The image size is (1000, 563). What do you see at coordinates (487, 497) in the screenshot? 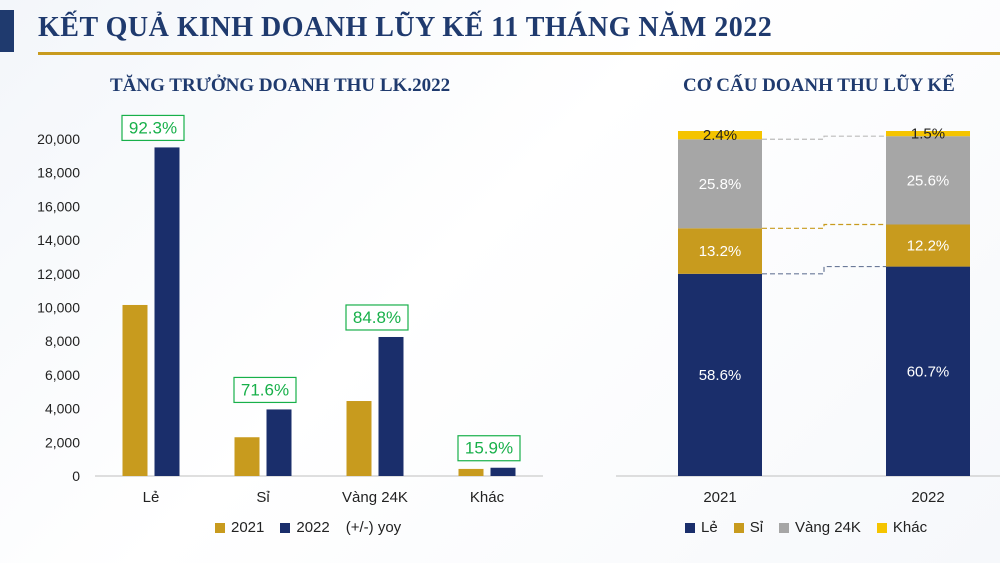
I see `x-tick-label: Khác` at bounding box center [487, 497].